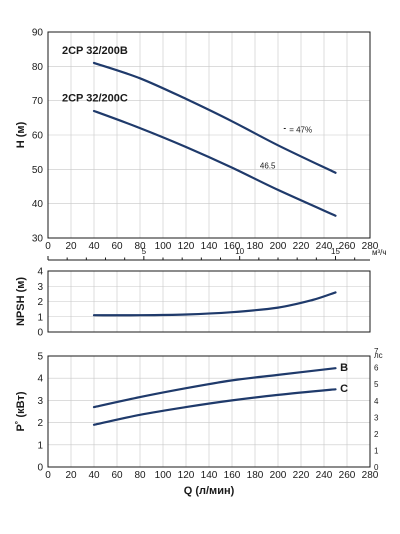 The image size is (400, 534). I want to click on series-curve-b, so click(214, 117).